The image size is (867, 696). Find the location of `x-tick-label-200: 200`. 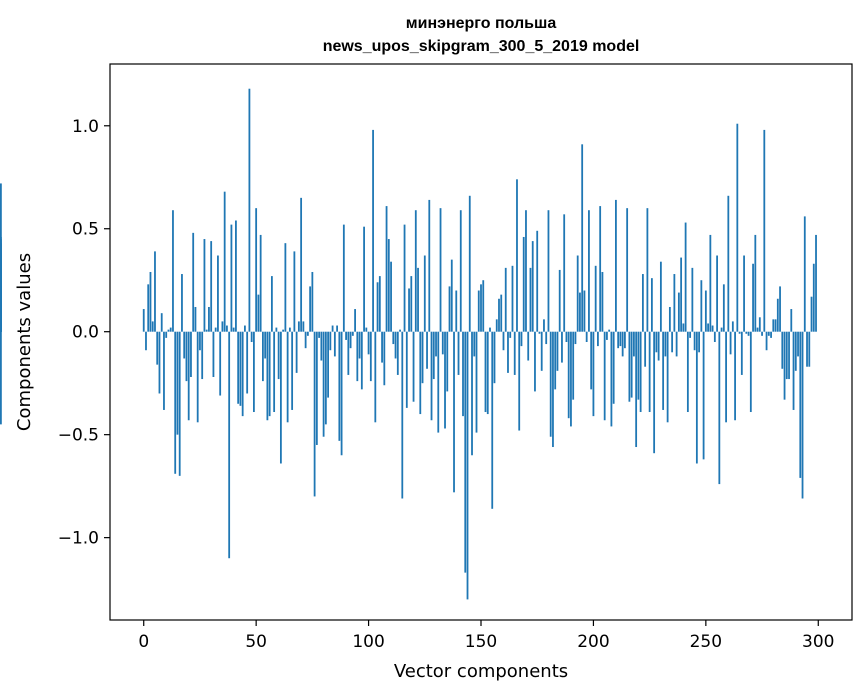

x-tick-label-200: 200 is located at coordinates (593, 642).